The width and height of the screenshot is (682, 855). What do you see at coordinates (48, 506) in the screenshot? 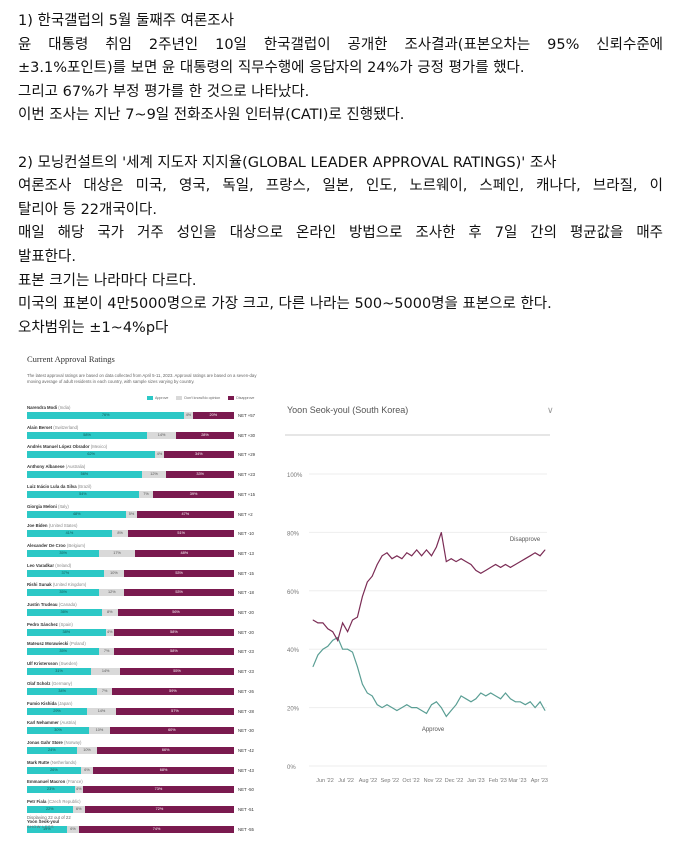
I see `leader-name: Giorgia Meloni (Italy)` at bounding box center [48, 506].